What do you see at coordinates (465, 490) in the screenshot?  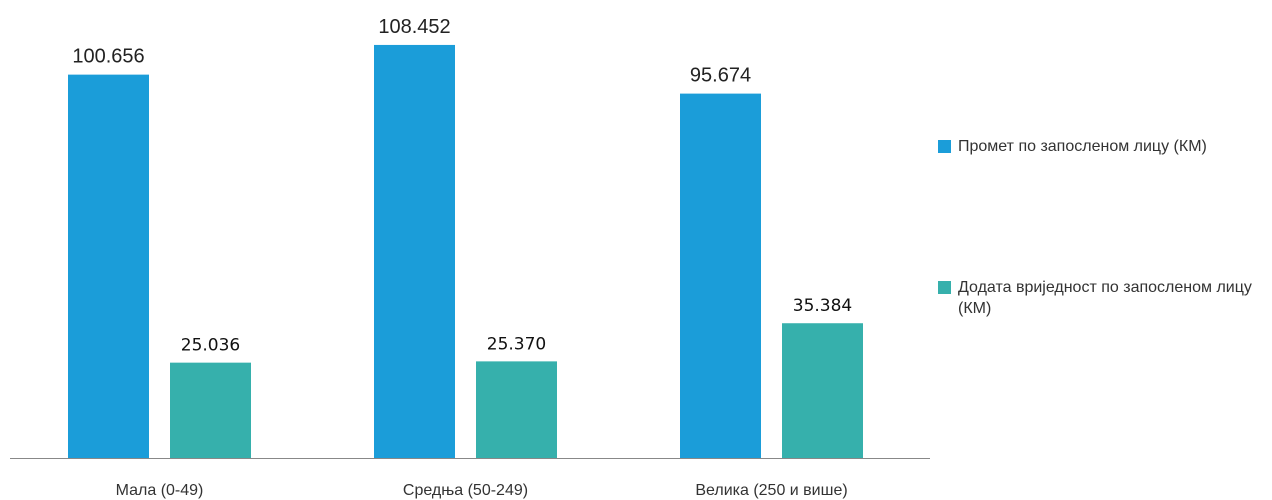 I see `category-label: Средња (50-249)` at bounding box center [465, 490].